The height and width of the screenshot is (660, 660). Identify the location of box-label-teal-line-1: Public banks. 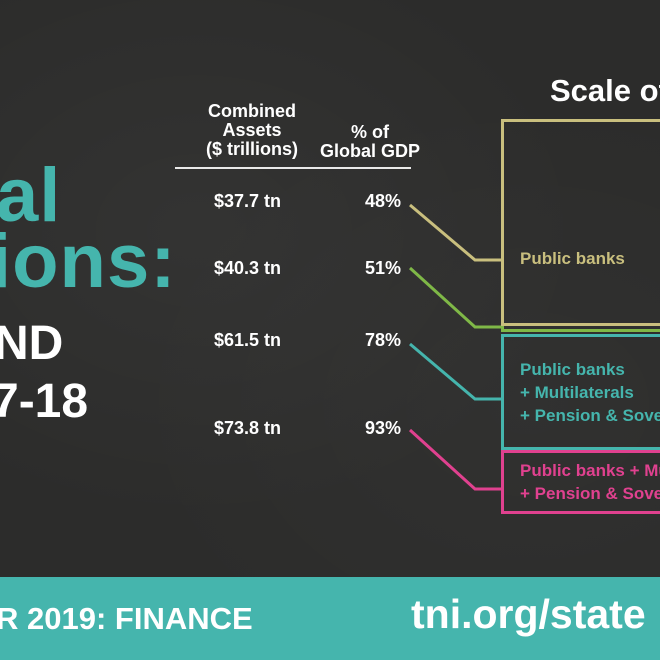
(572, 369).